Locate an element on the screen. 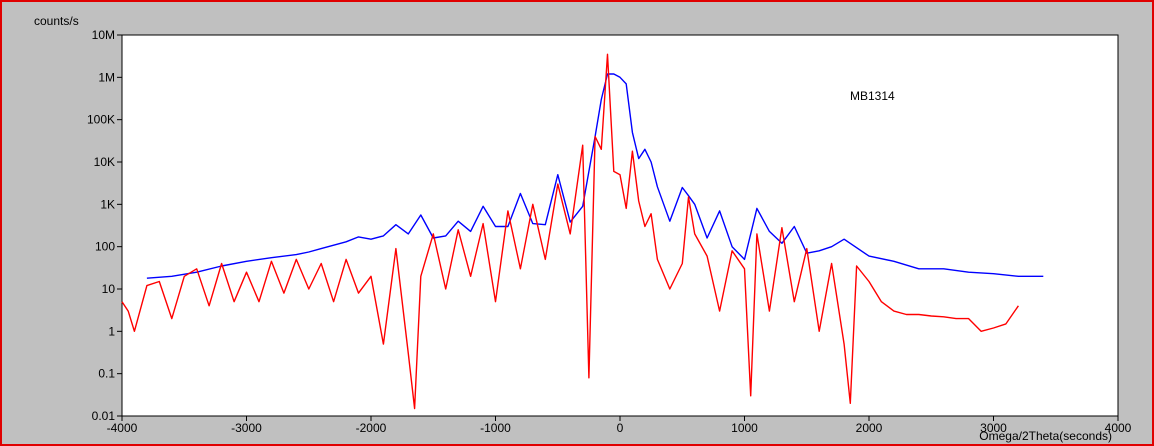 The image size is (1154, 446). y-tick-label: 0.1 is located at coordinates (106, 374).